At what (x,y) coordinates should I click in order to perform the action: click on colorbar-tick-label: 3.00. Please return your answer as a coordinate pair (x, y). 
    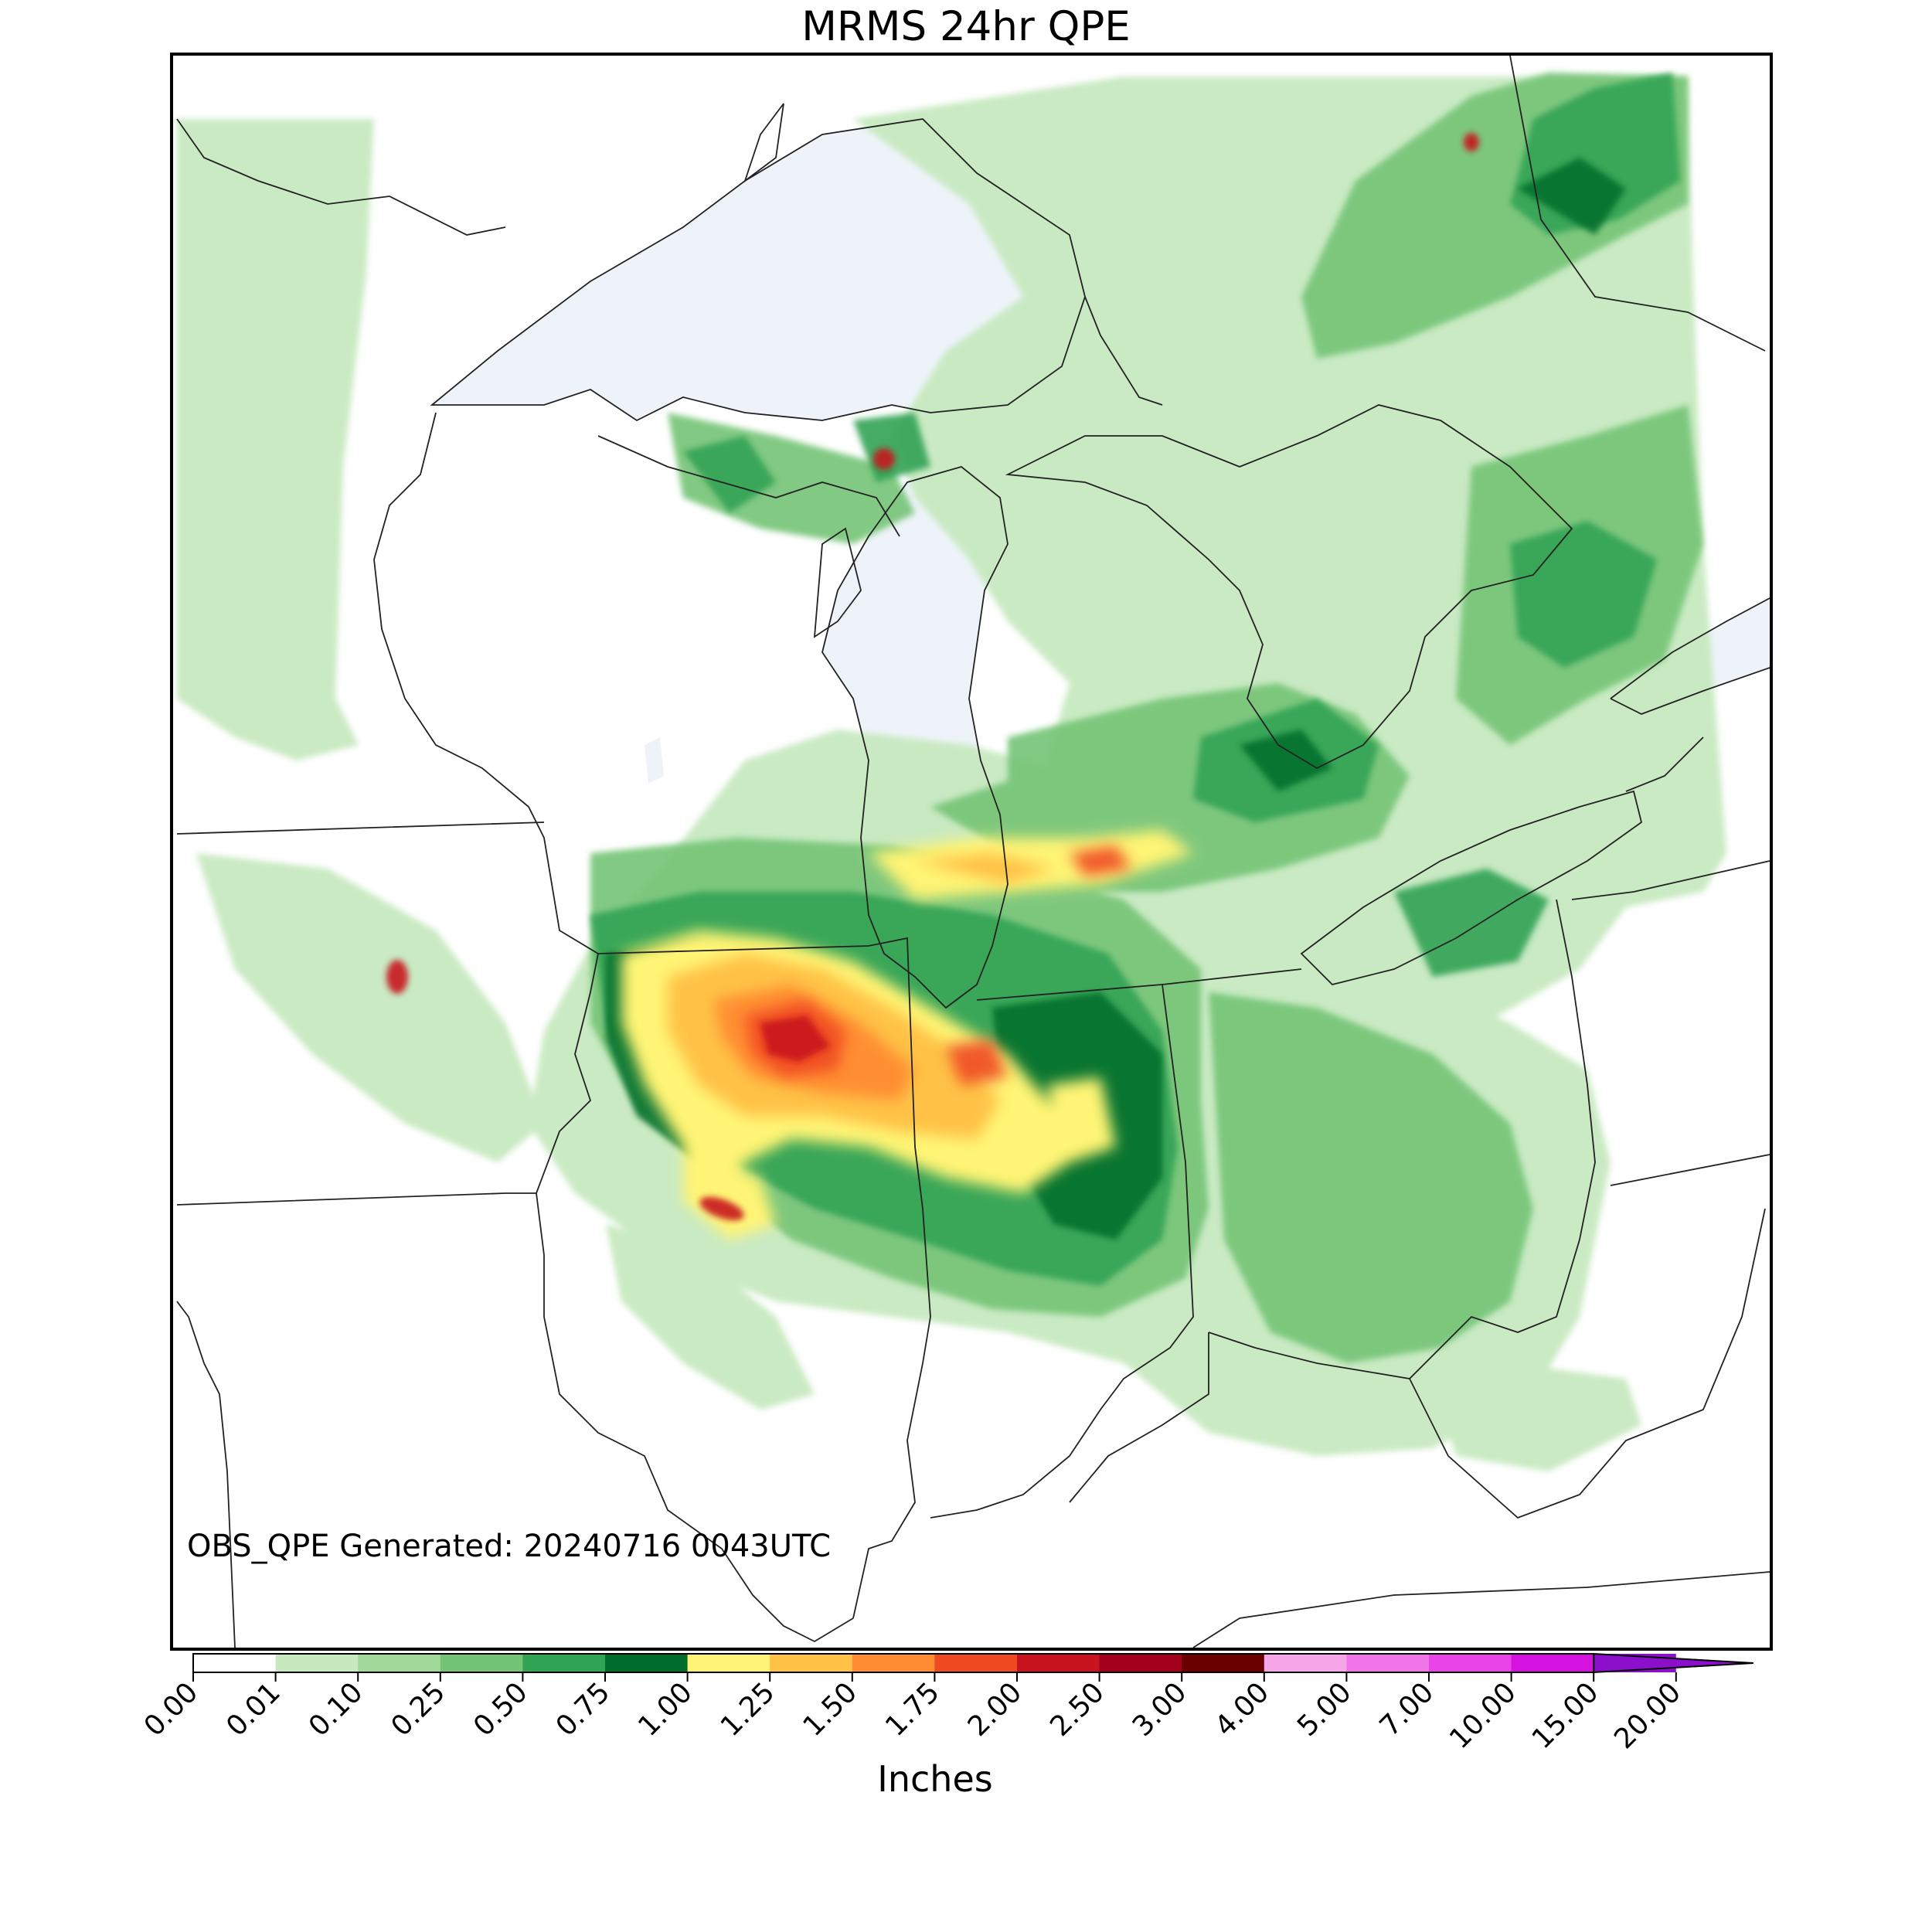
    Looking at the image, I should click on (1160, 1710).